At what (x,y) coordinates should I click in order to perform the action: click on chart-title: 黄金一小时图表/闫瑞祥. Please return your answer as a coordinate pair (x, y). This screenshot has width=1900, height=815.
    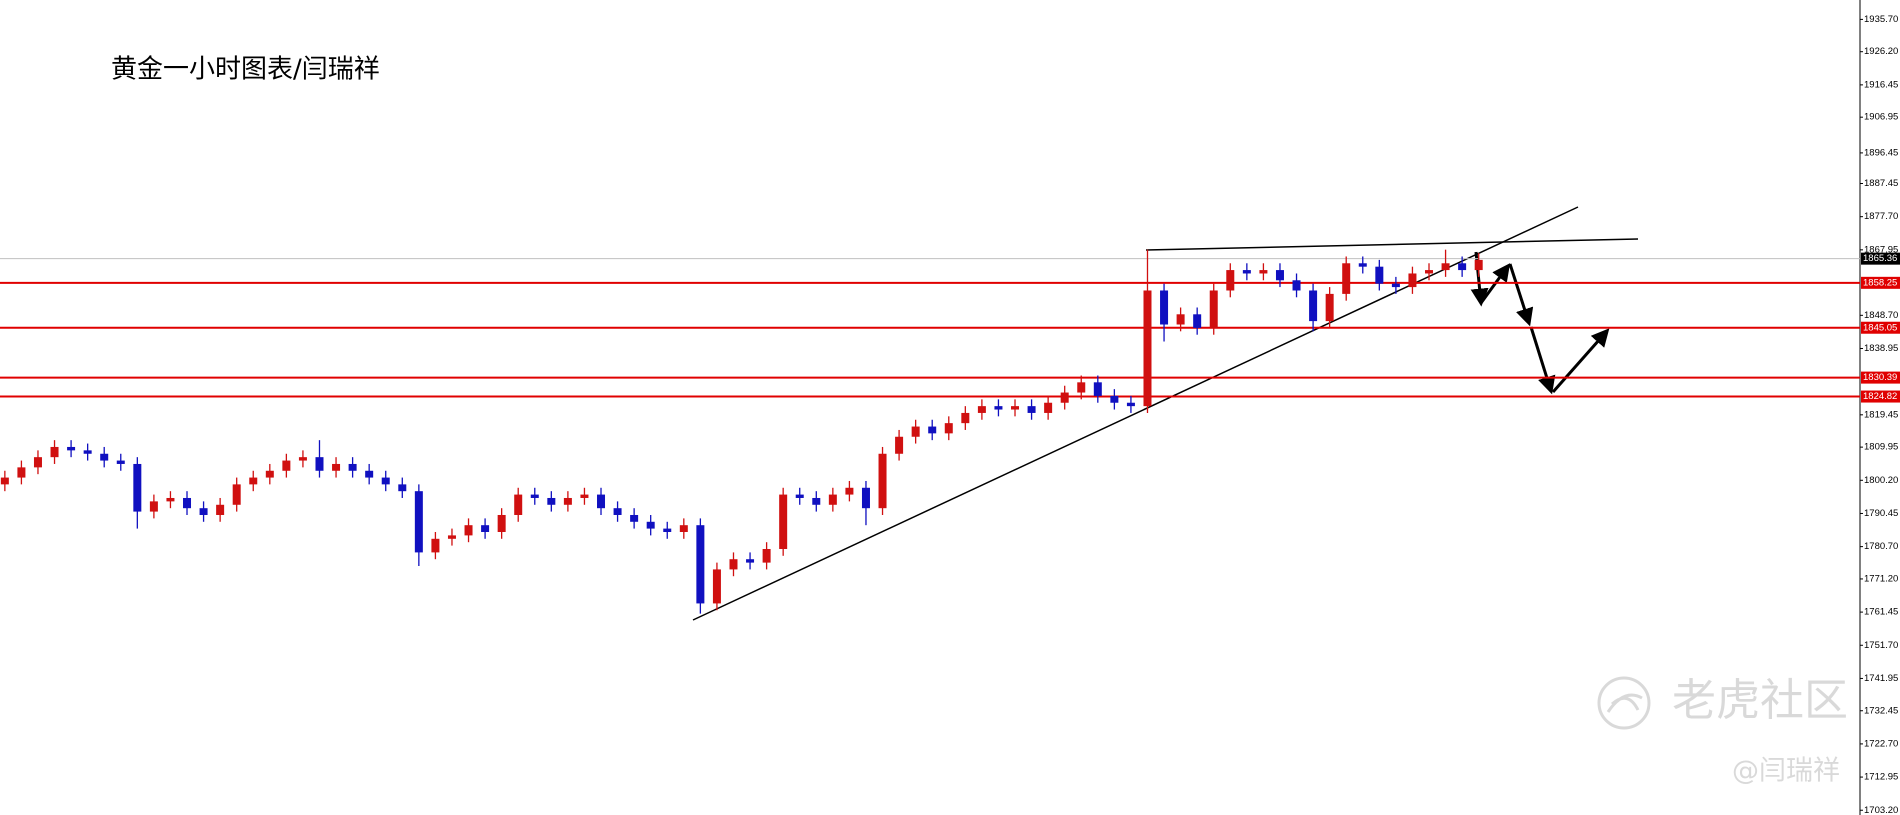
    Looking at the image, I should click on (245, 70).